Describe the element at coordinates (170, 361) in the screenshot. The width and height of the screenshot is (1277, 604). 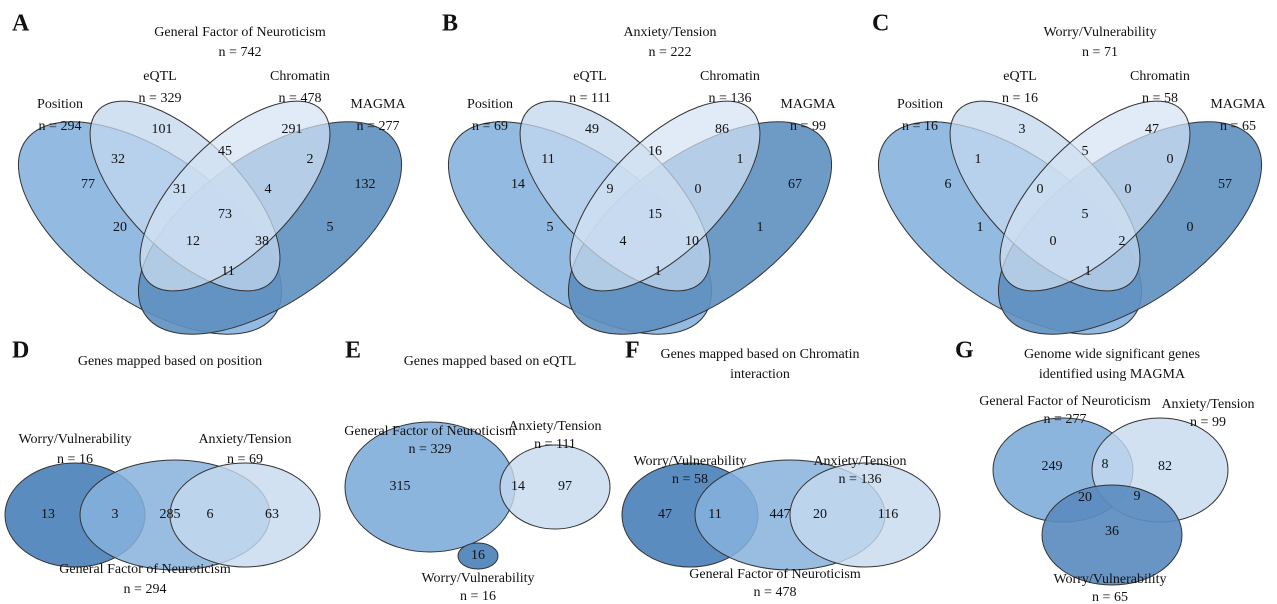
I see `panel-title: Genes mapped based on position` at that location.